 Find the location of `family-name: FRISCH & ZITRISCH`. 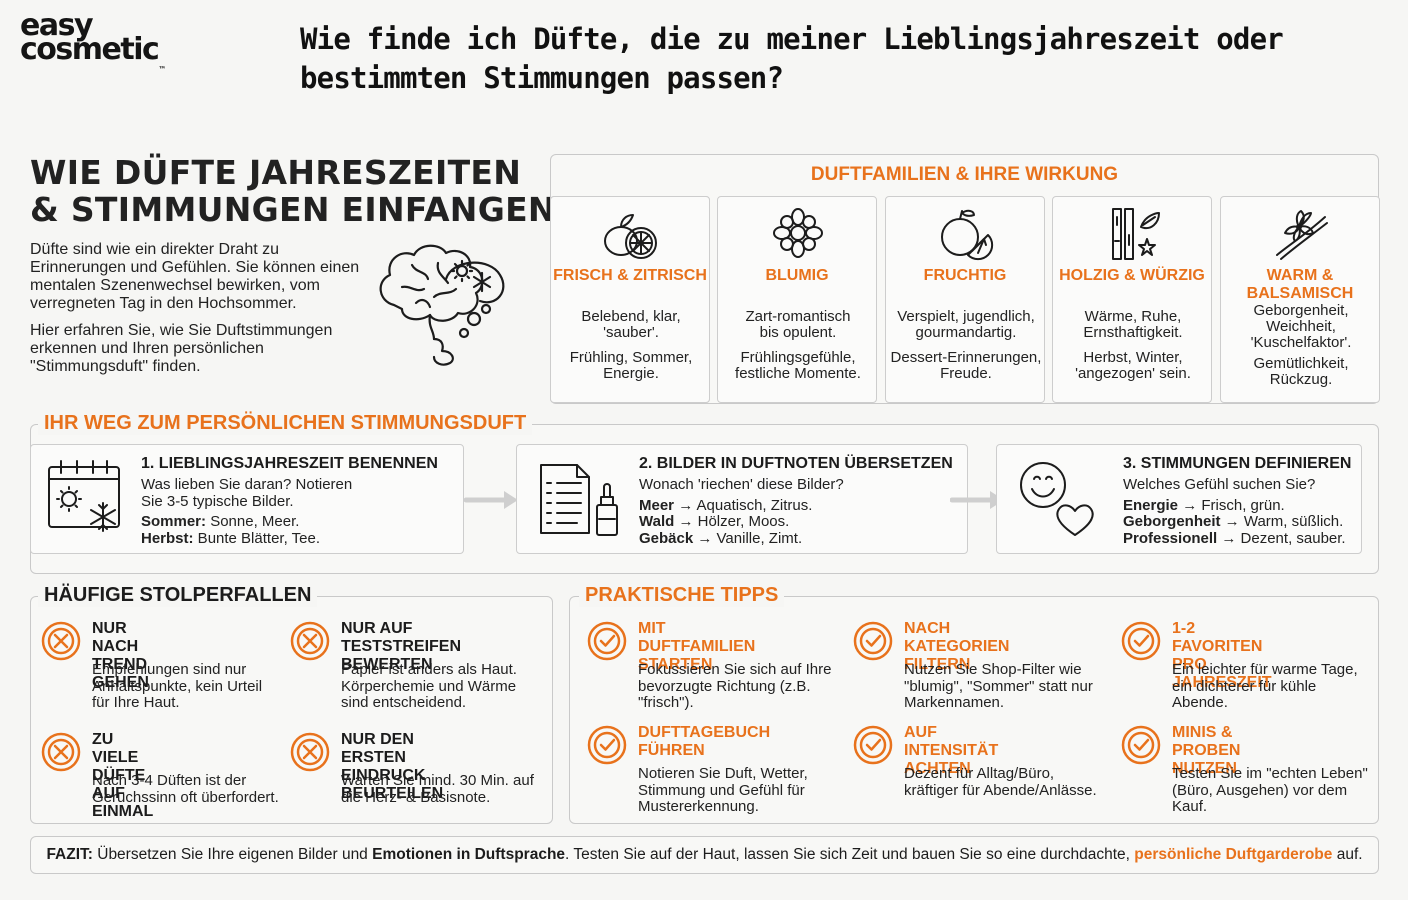

family-name: FRISCH & ZITRISCH is located at coordinates (630, 275).